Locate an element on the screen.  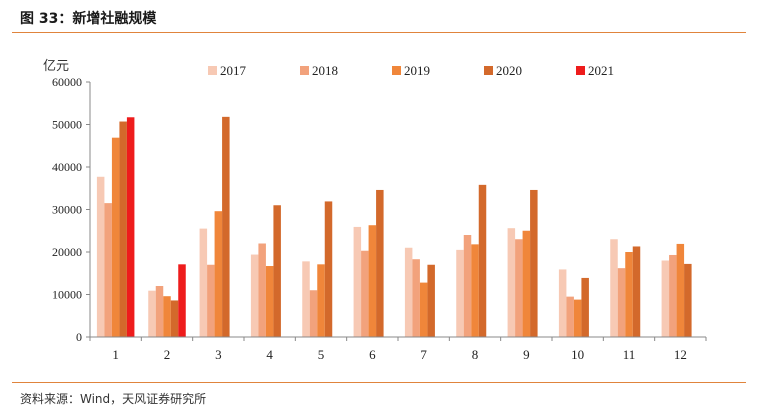
source-divider is located at coordinates (379, 382).